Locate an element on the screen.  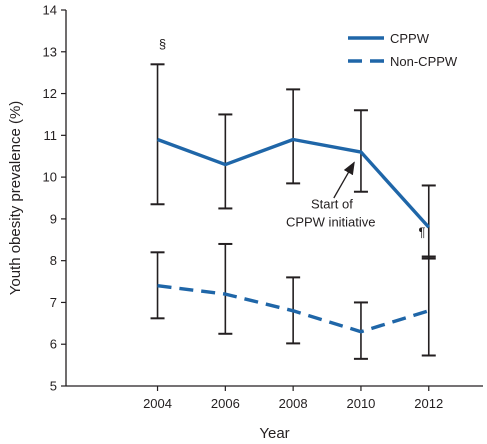
annotation-arrow is located at coordinates (344, 180).